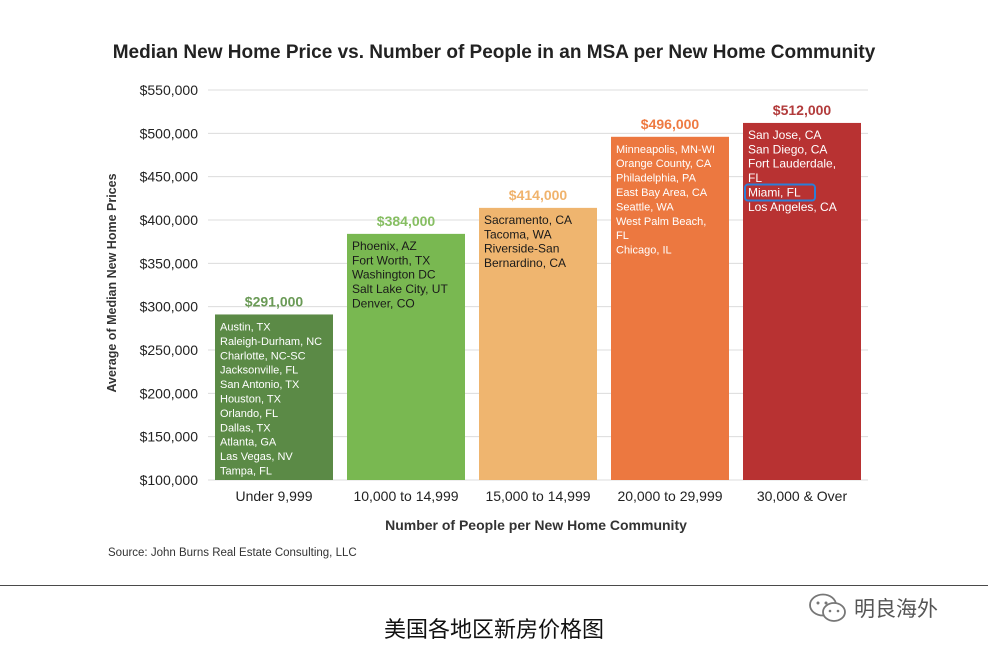  What do you see at coordinates (248, 443) in the screenshot?
I see `bar-city-label: Atlanta, GA` at bounding box center [248, 443].